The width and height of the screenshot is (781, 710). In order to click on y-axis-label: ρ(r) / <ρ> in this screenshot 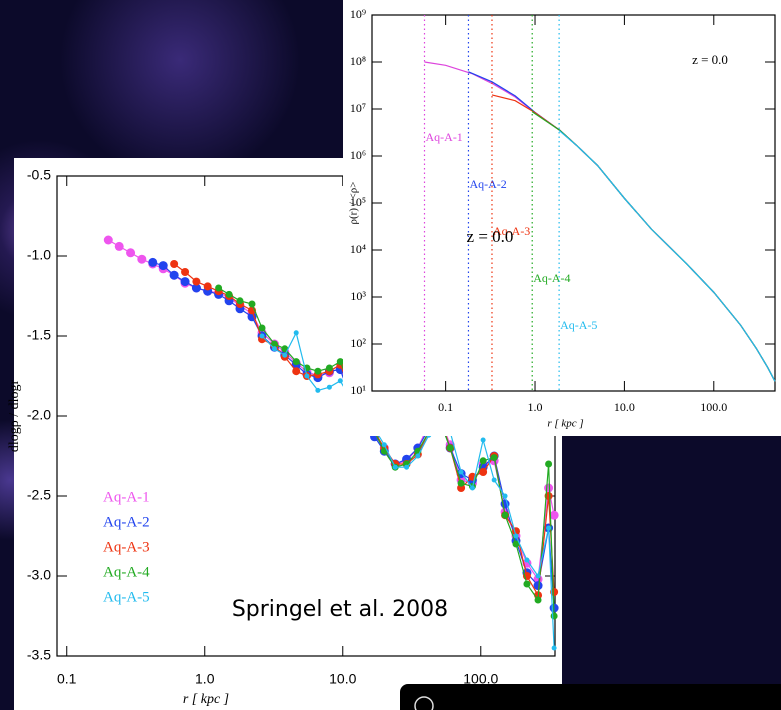, I will do `click(354, 203)`.